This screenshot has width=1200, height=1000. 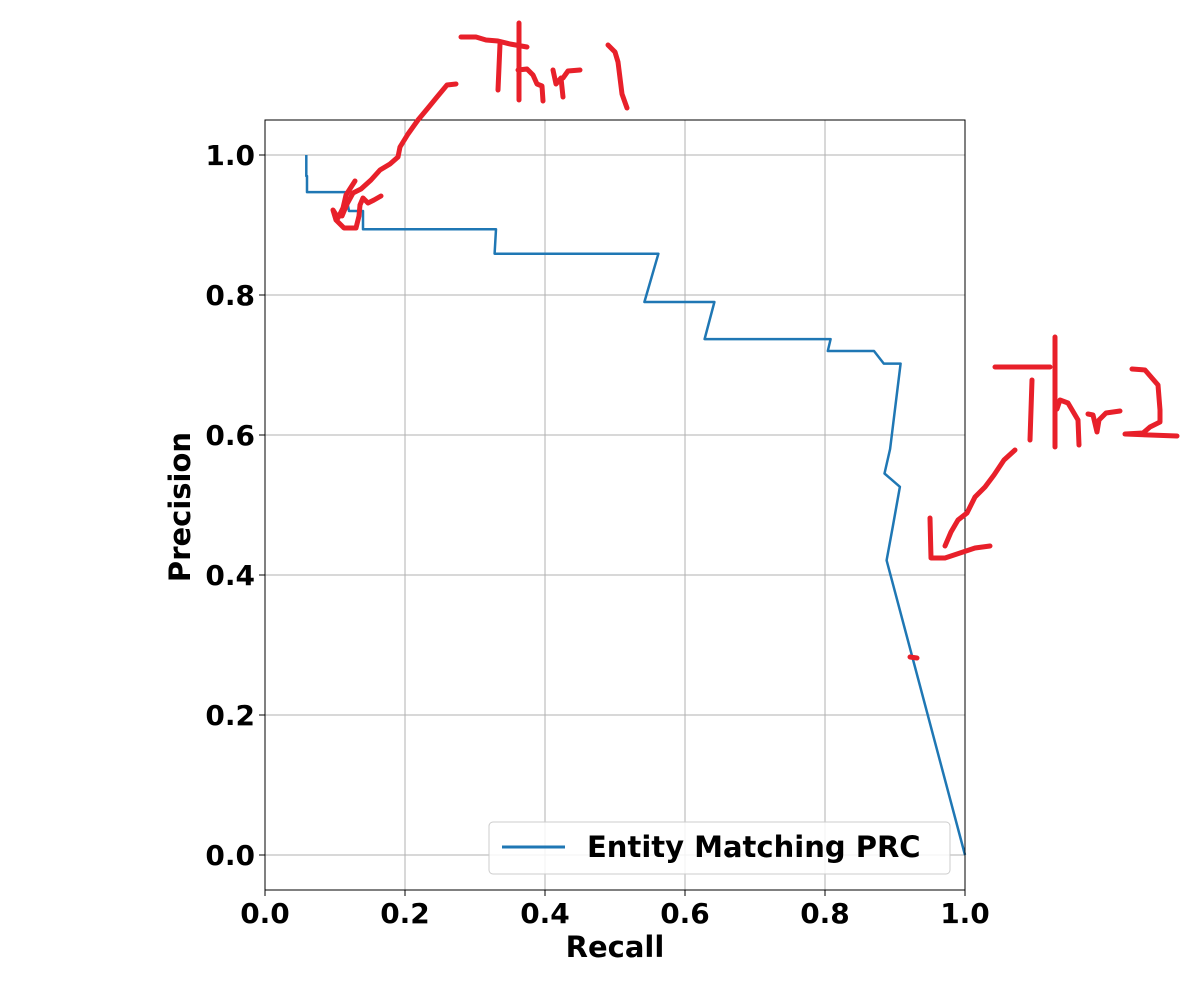 I want to click on x-tick-label: 0.8, so click(x=825, y=913).